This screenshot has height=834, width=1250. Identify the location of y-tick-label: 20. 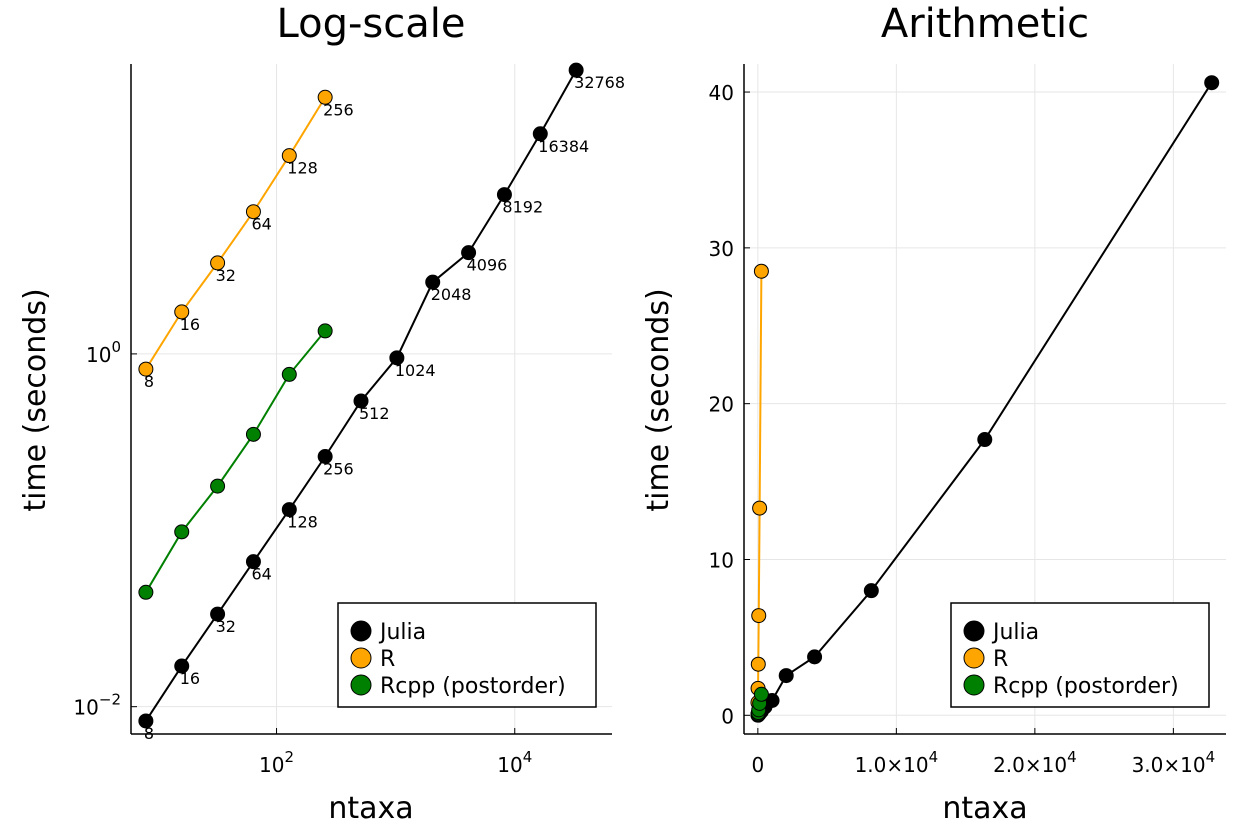
(721, 405).